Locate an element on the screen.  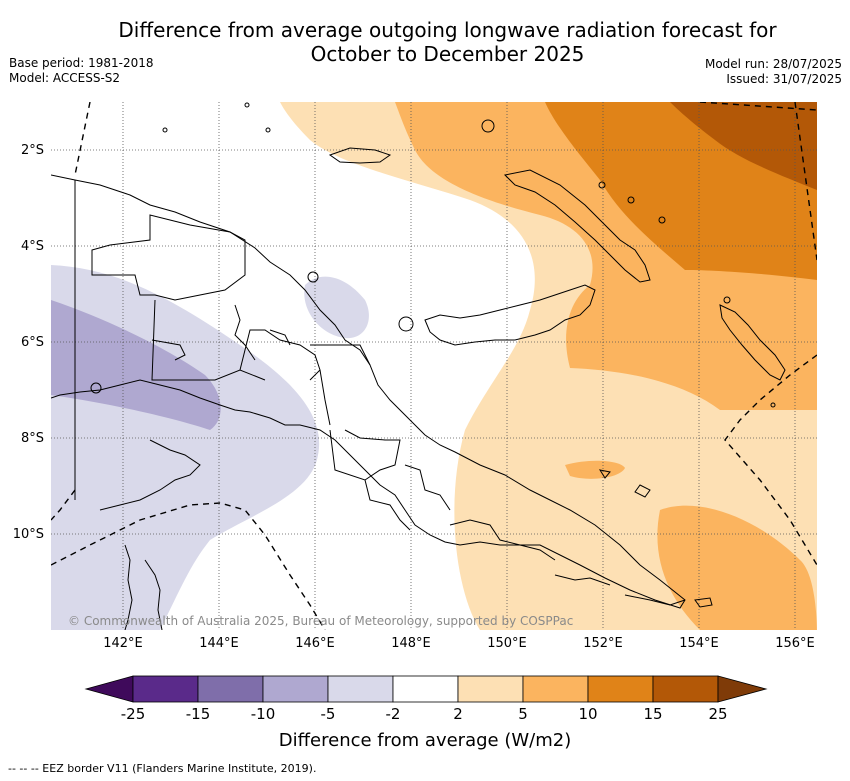
lat-label-6s: 6°S is located at coordinates (32, 342).